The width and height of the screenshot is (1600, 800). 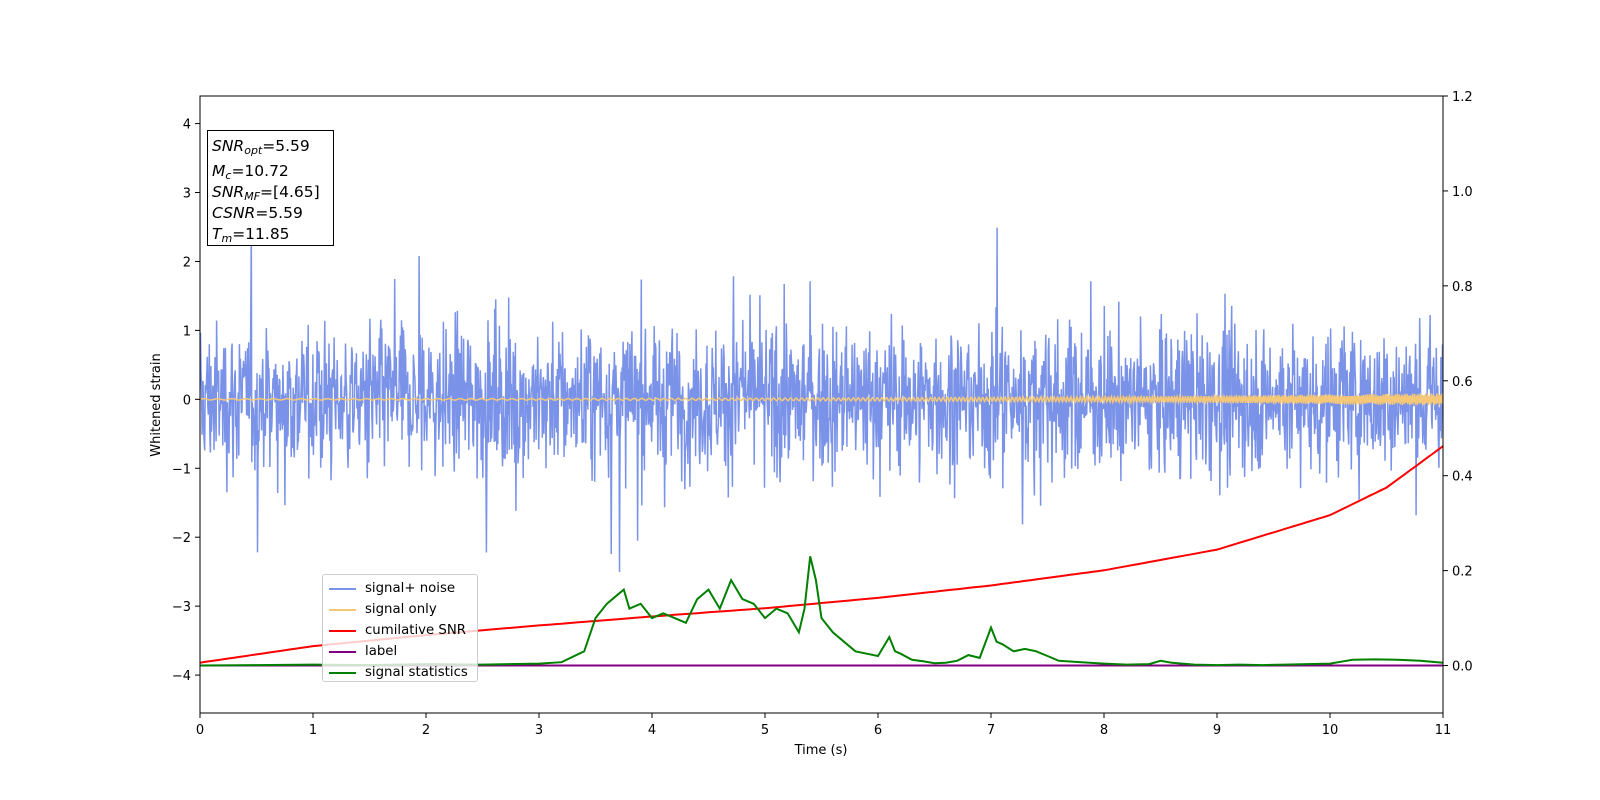 I want to click on x-tick-label: 11, so click(x=1443, y=730).